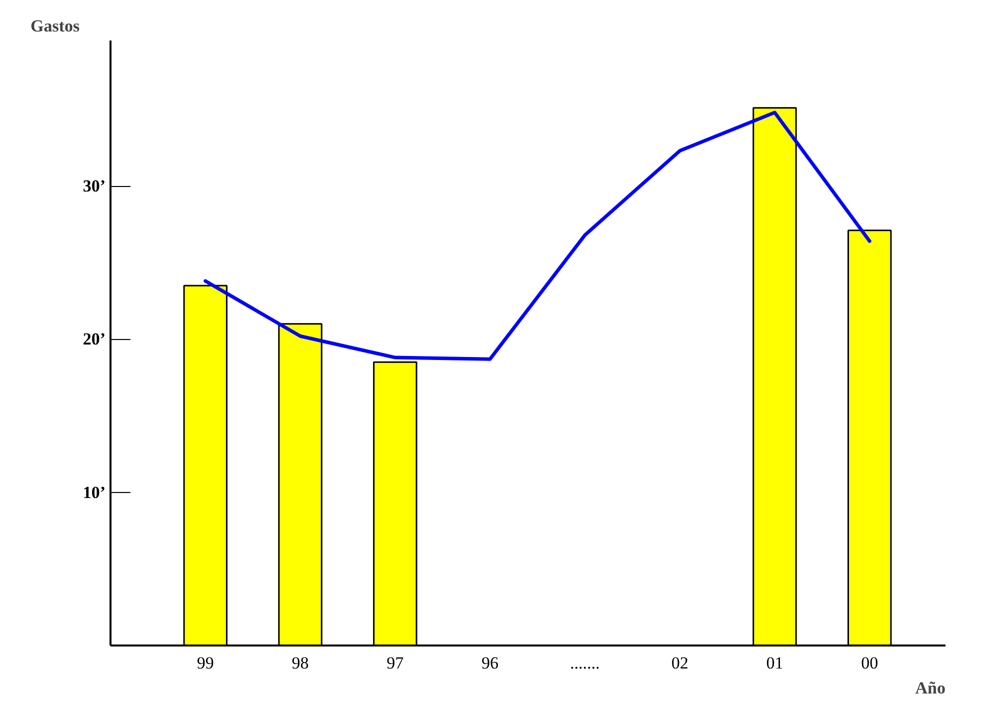 This screenshot has width=991, height=714. Describe the element at coordinates (930, 688) in the screenshot. I see `x-axis-title: Año` at that location.